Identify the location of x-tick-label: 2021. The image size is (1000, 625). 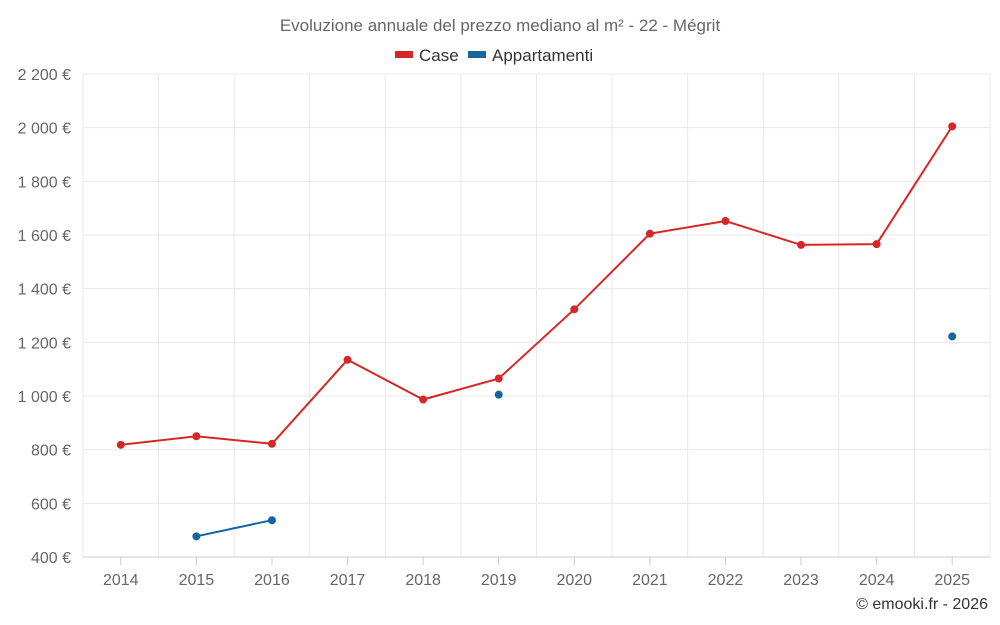
(650, 580).